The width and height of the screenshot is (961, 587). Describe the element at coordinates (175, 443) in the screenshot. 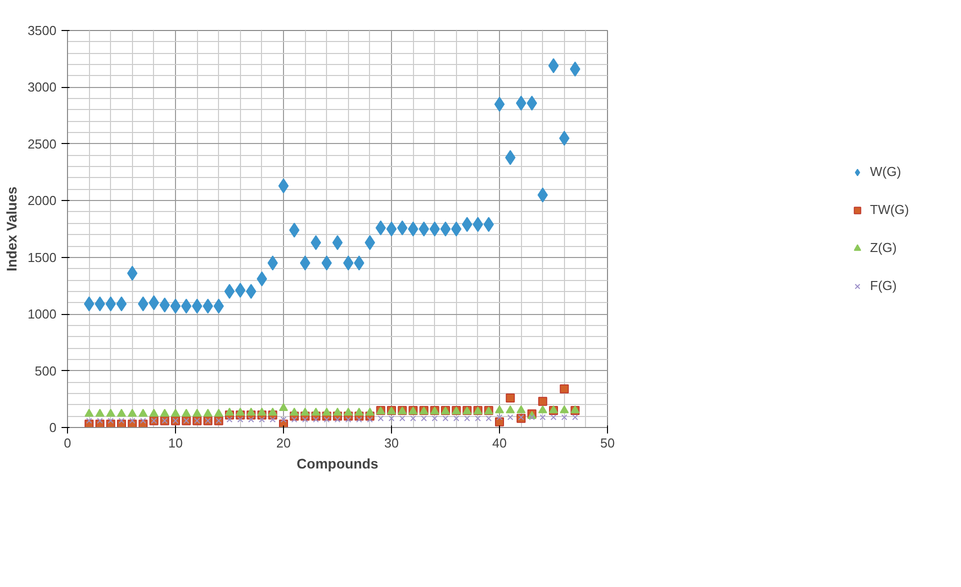

I see `x-tick-label: 10` at that location.